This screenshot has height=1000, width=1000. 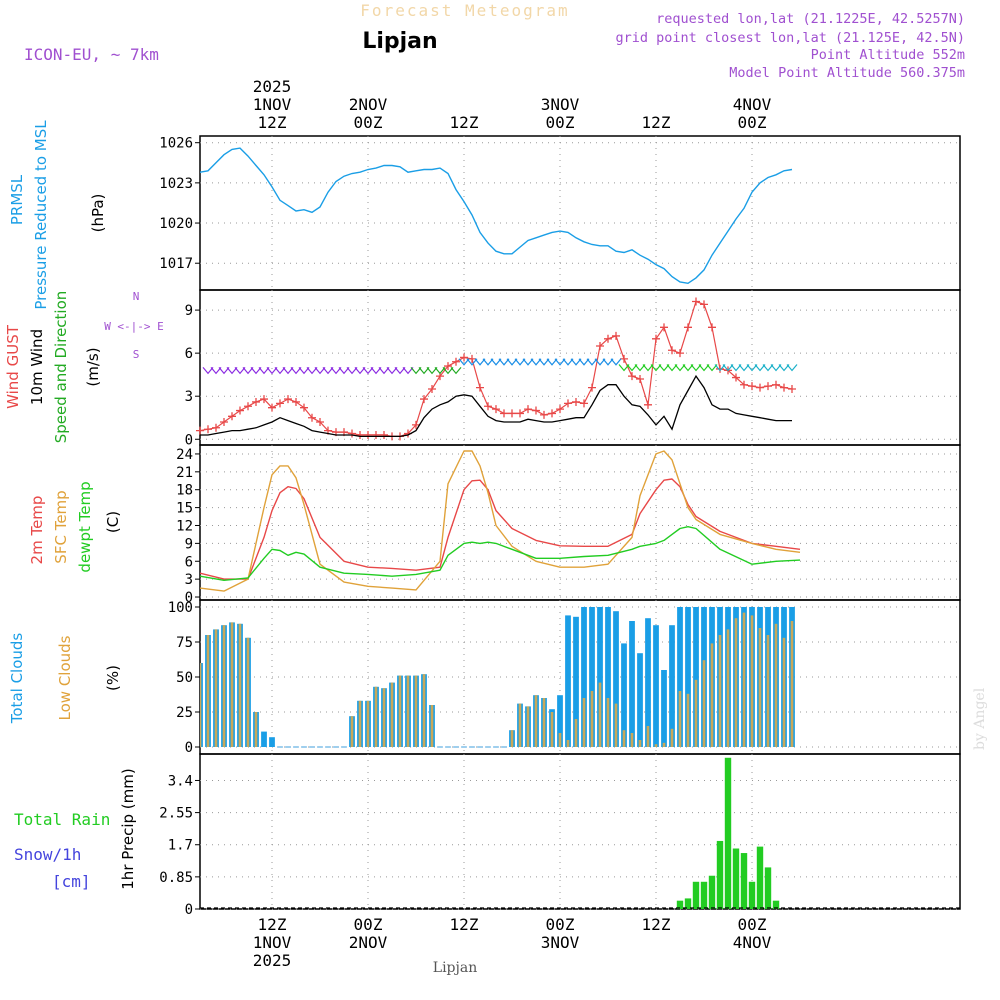 What do you see at coordinates (752, 942) in the screenshot?
I see `bottom-tick-label: 4NOV` at bounding box center [752, 942].